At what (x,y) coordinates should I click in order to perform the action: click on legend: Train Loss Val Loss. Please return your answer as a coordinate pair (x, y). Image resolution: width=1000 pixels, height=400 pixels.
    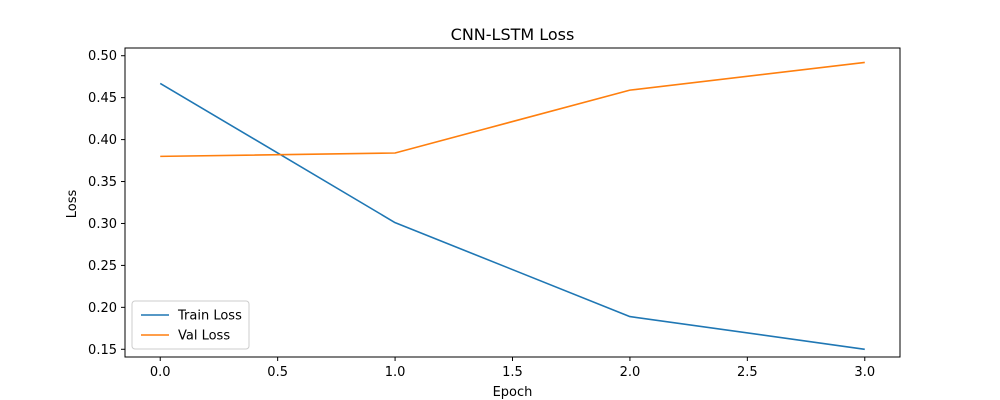
    Looking at the image, I should click on (190, 325).